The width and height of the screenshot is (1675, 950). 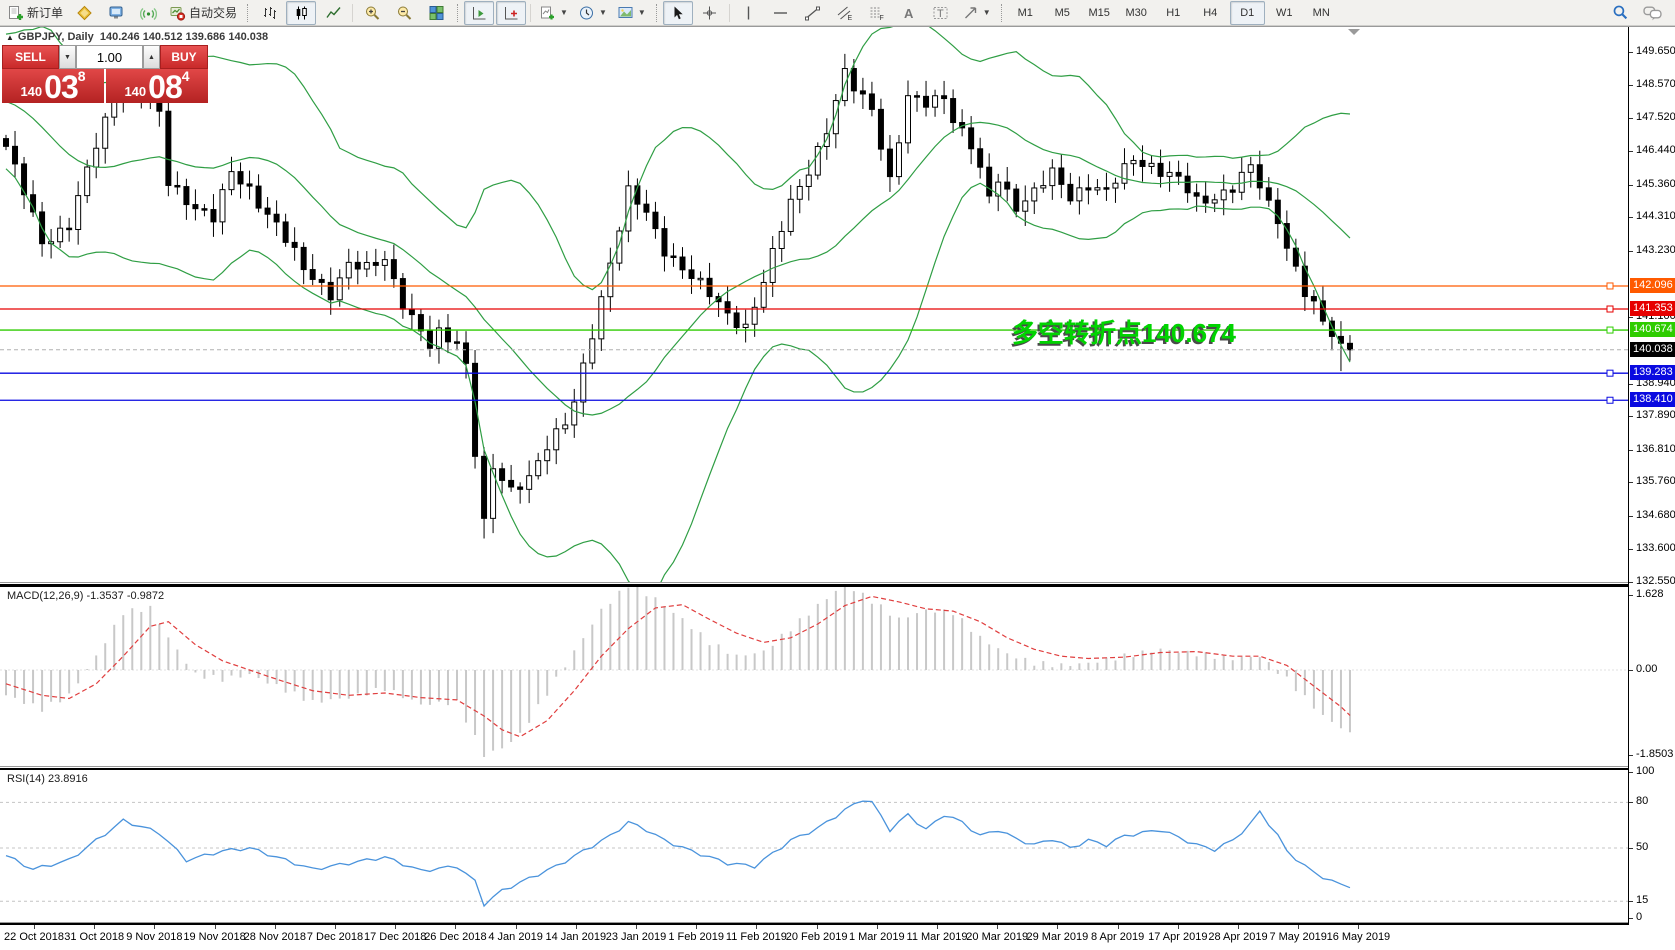 What do you see at coordinates (1610, 309) in the screenshot?
I see `hline-handle` at bounding box center [1610, 309].